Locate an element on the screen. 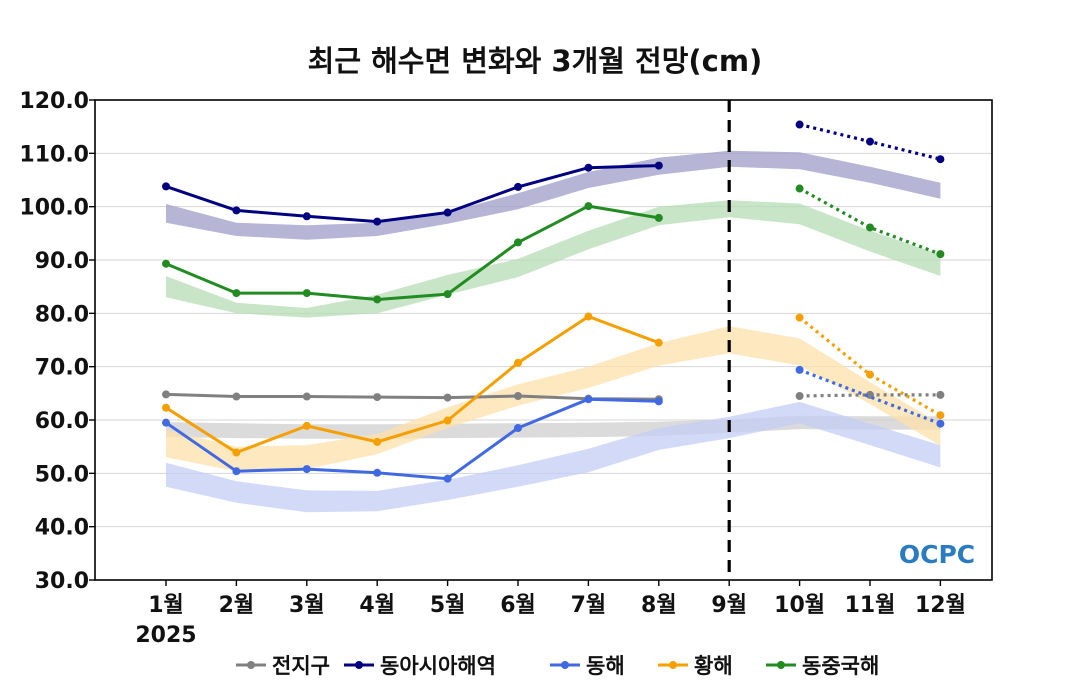 This screenshot has height=700, width=1070. year-label: 2025 is located at coordinates (165, 635).